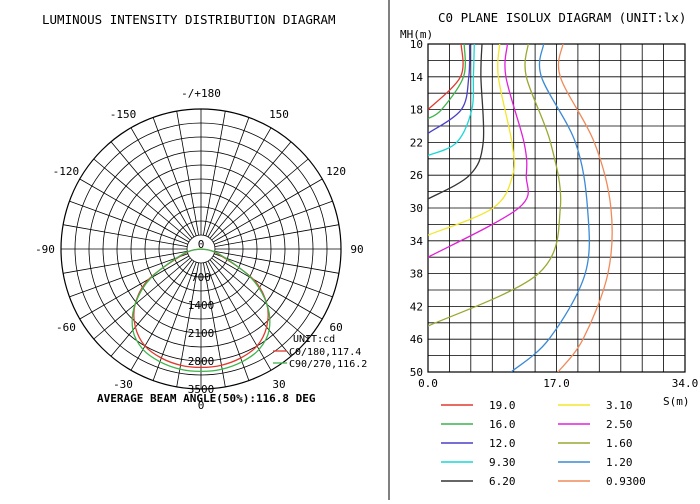  I want to click on polar-unit-label: UNIT:cd, so click(314, 339).